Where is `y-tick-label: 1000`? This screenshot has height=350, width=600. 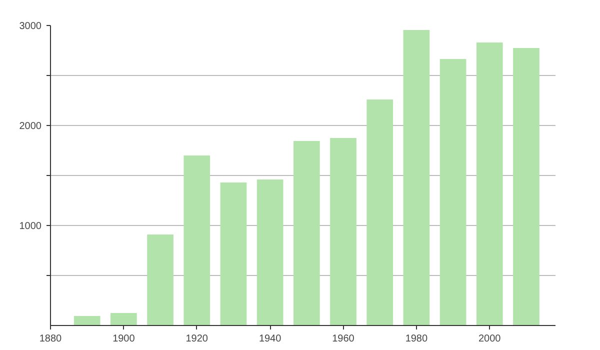 y-tick-label: 1000 is located at coordinates (30, 226).